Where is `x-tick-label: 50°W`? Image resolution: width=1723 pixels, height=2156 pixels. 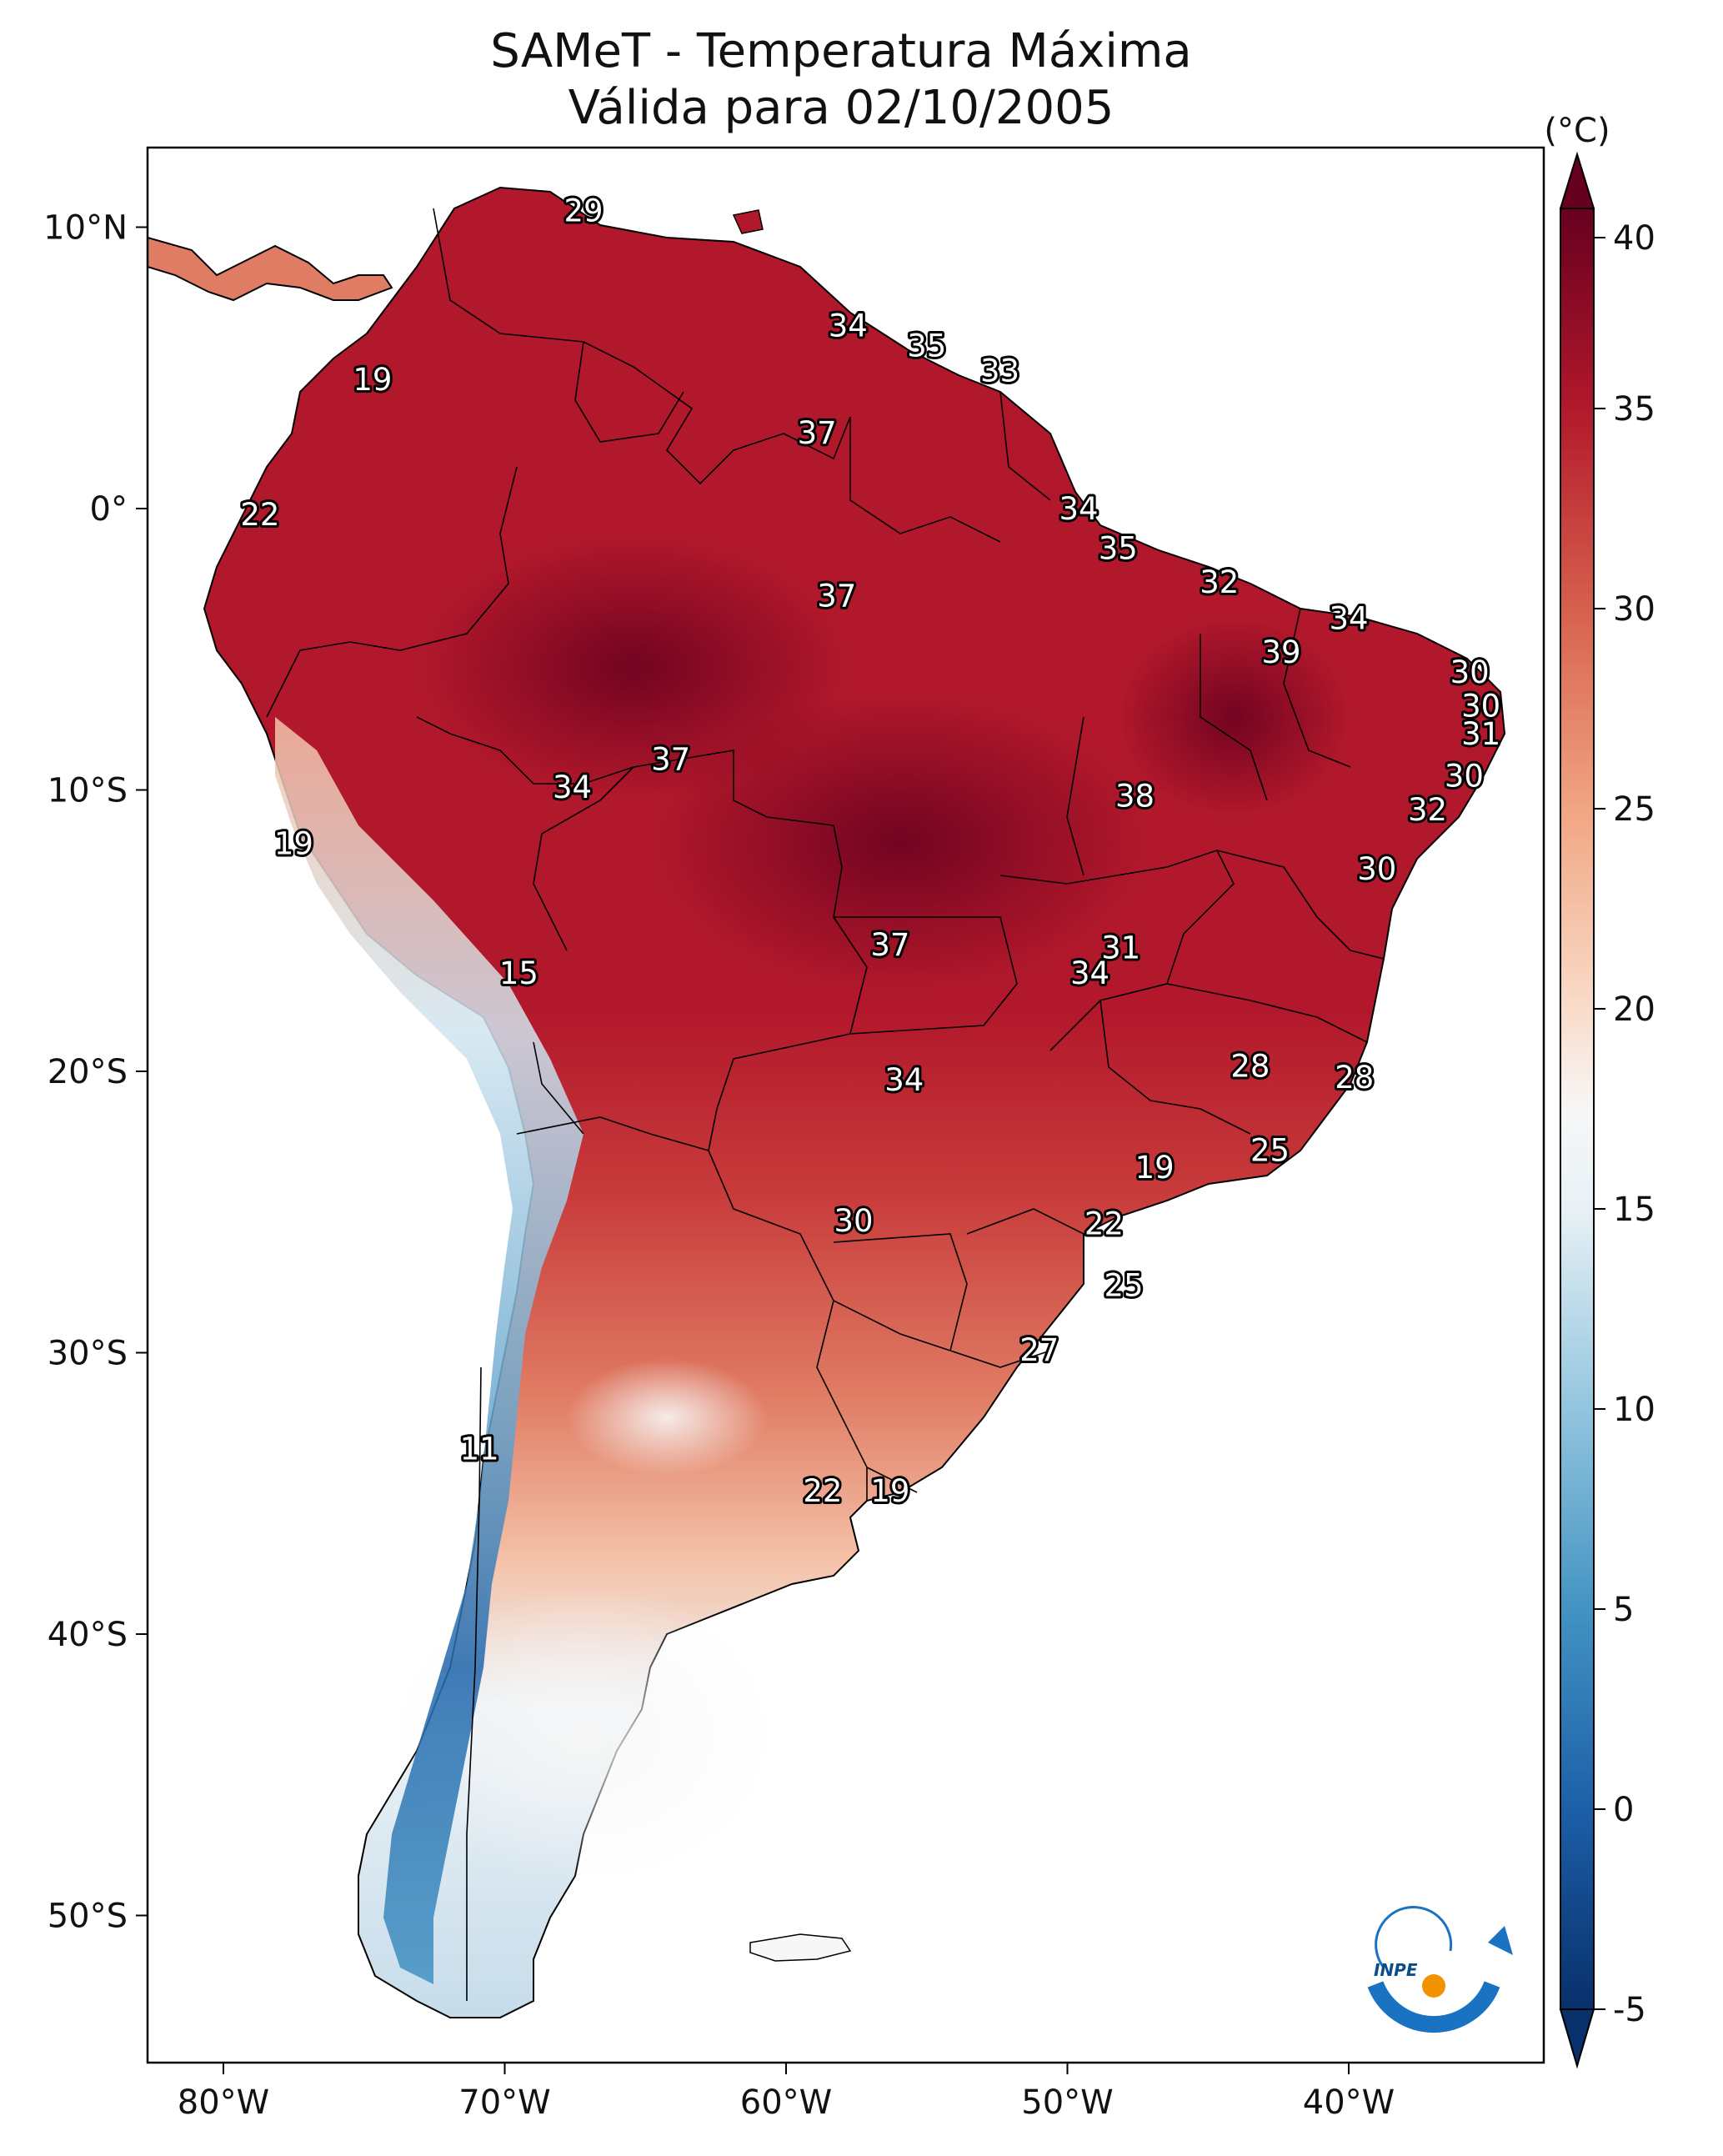 x-tick-label: 50°W is located at coordinates (1067, 2102).